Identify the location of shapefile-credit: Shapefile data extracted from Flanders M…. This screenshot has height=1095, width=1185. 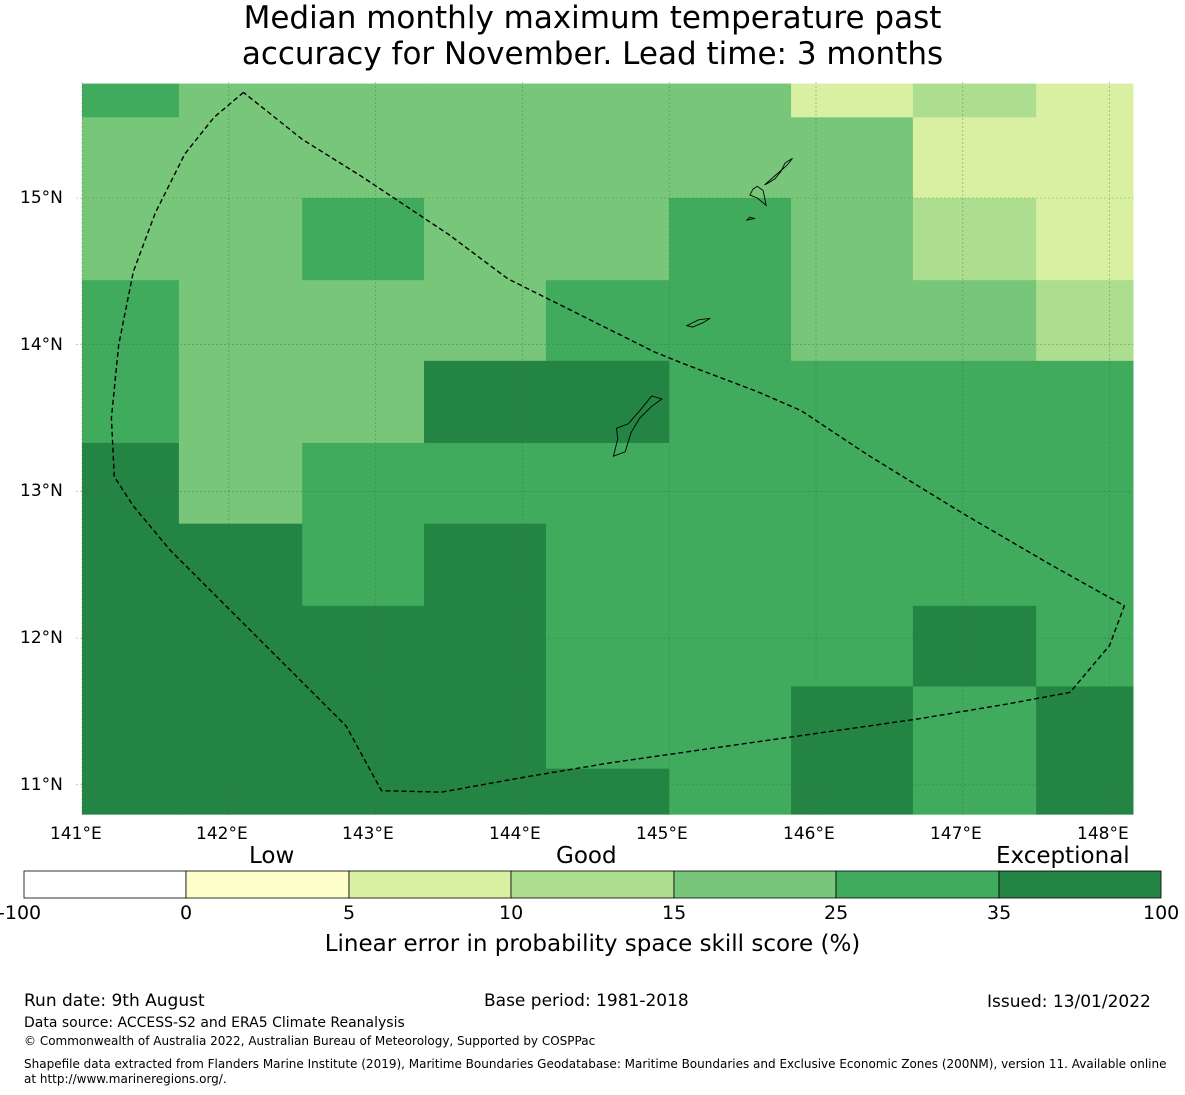
(595, 1071).